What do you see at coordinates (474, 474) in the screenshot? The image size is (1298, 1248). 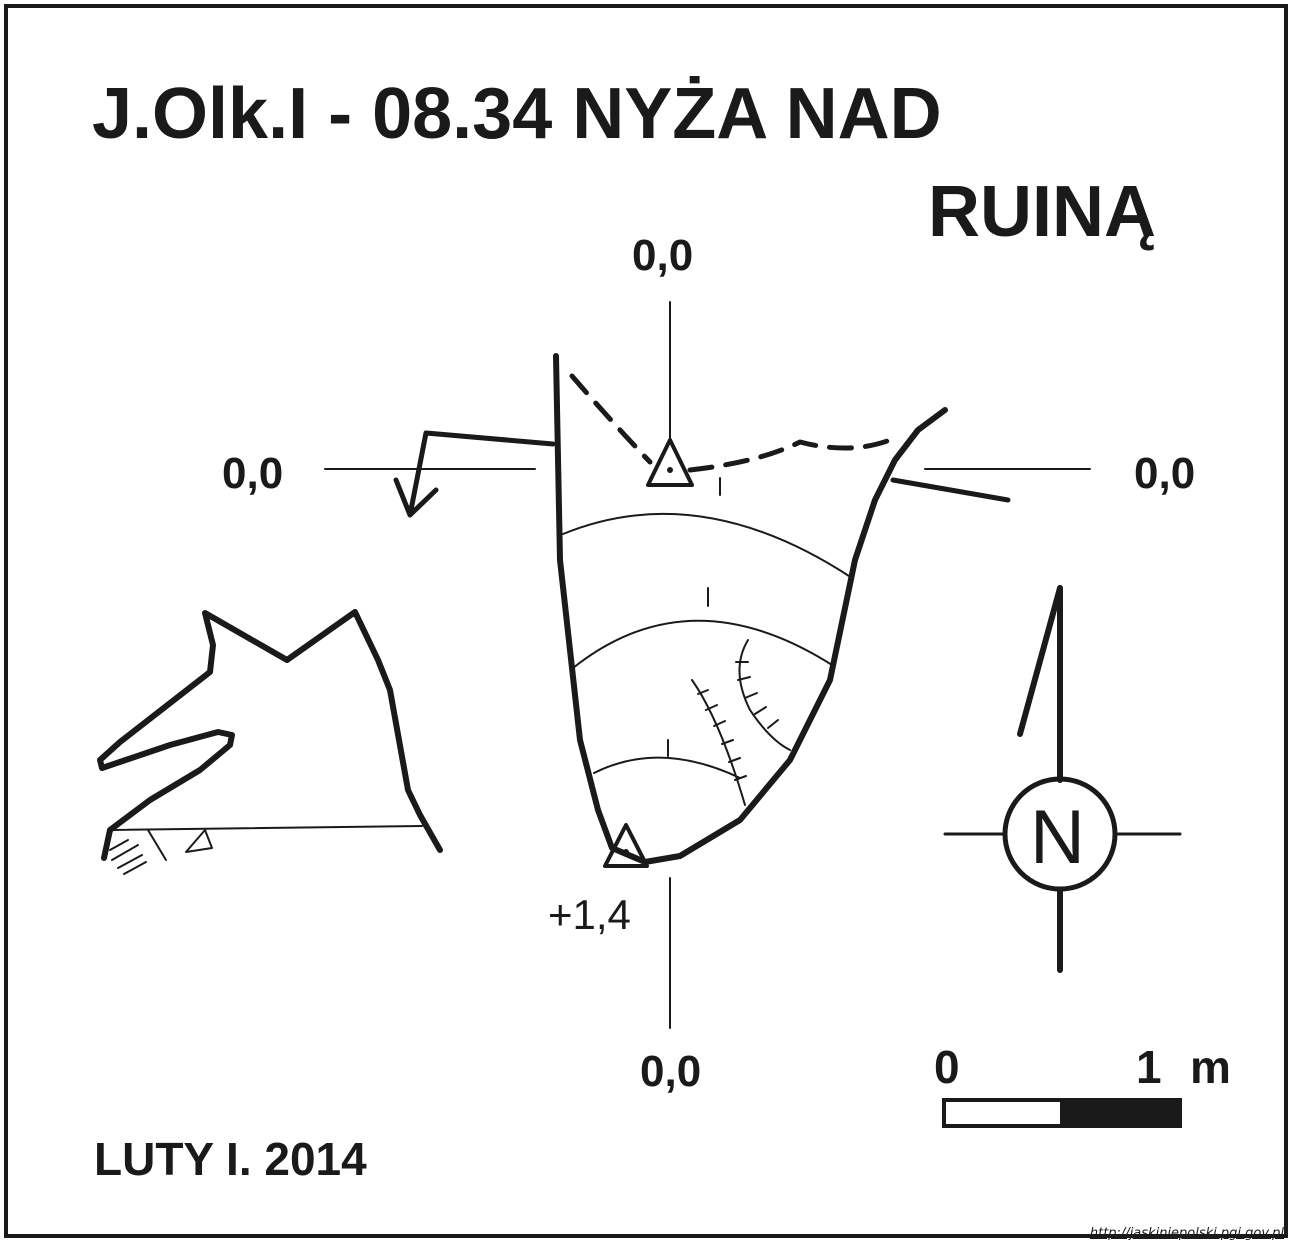 I see `entrance-arrow` at bounding box center [474, 474].